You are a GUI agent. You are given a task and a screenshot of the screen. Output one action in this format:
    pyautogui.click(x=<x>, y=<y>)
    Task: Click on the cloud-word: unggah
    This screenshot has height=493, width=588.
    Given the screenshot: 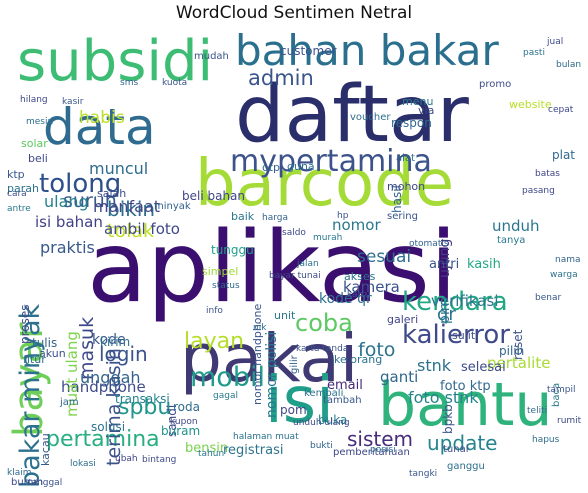 What is the action you would take?
    pyautogui.click(x=110, y=377)
    